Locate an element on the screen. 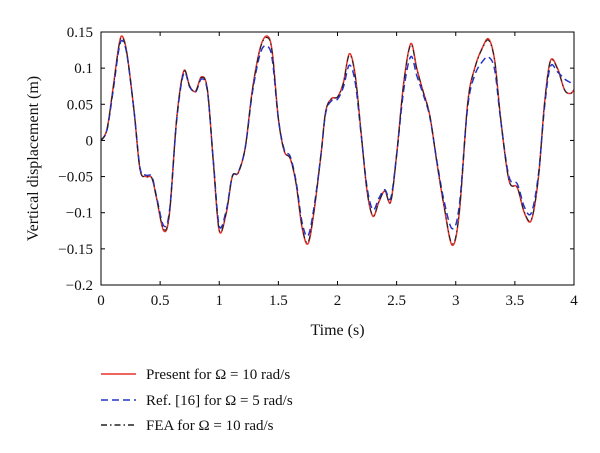 This screenshot has width=600, height=453. x-tick-label: 3.5 is located at coordinates (515, 301).